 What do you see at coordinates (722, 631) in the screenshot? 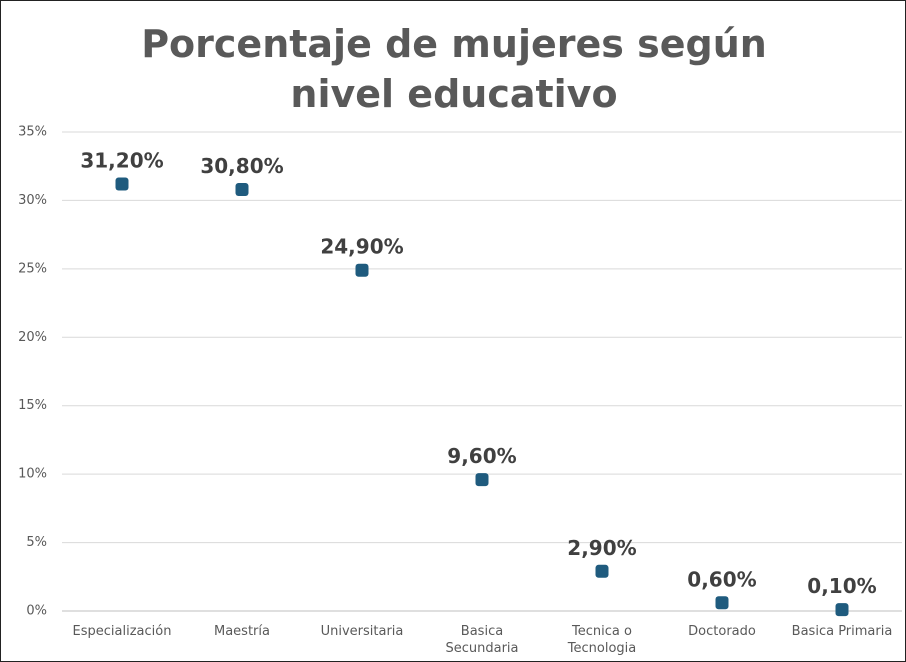
I see `x-tick-label: Doctorado` at bounding box center [722, 631].